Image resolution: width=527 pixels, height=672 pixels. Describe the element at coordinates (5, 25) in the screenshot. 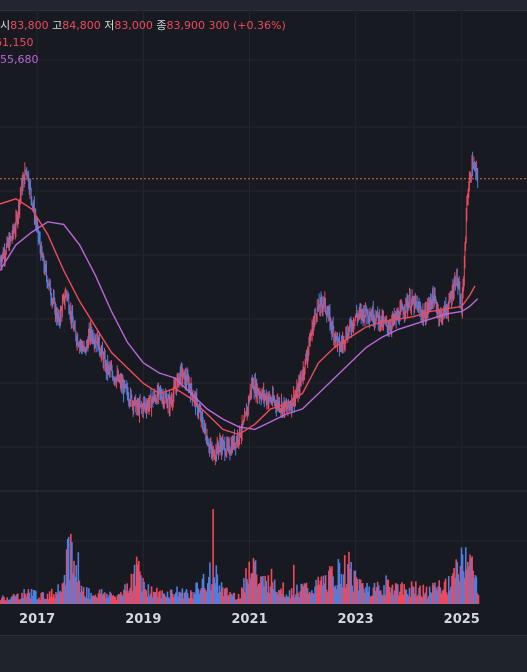

I see `open-label: 시` at that location.